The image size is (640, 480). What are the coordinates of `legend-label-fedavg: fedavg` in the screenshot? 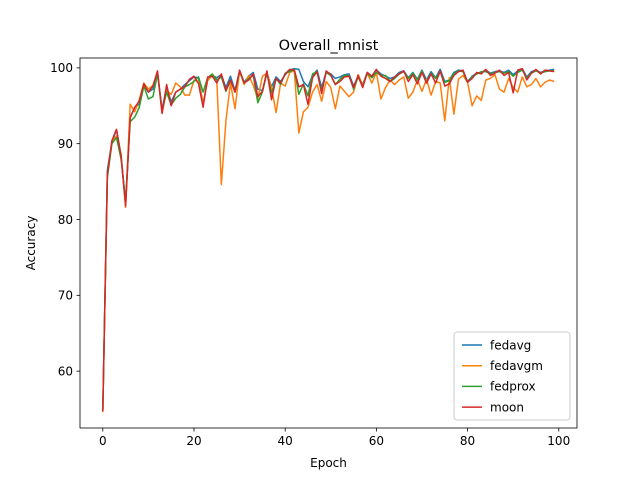 It's located at (510, 345).